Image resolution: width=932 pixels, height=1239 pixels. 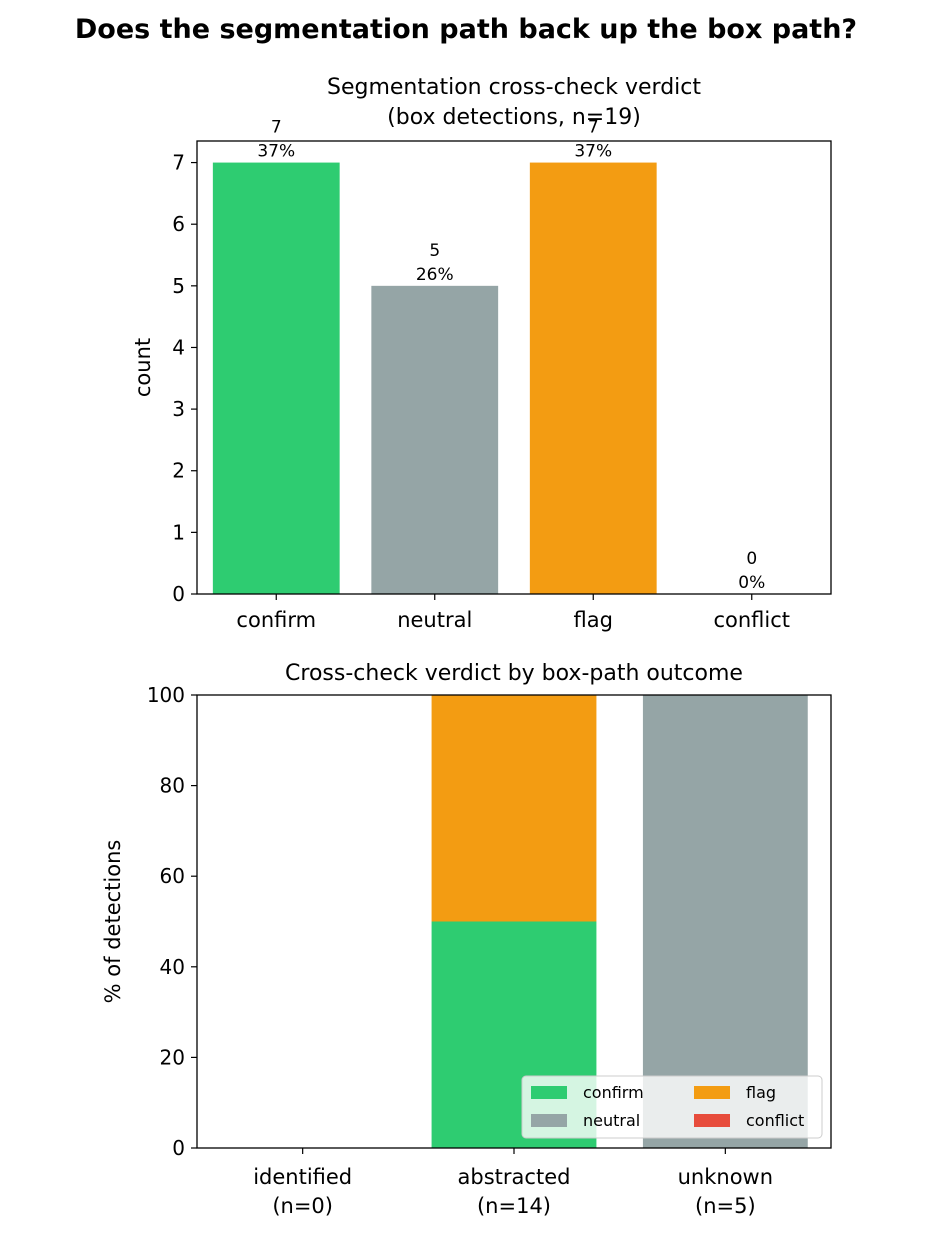 What do you see at coordinates (593, 378) in the screenshot?
I see `bar-flag` at bounding box center [593, 378].